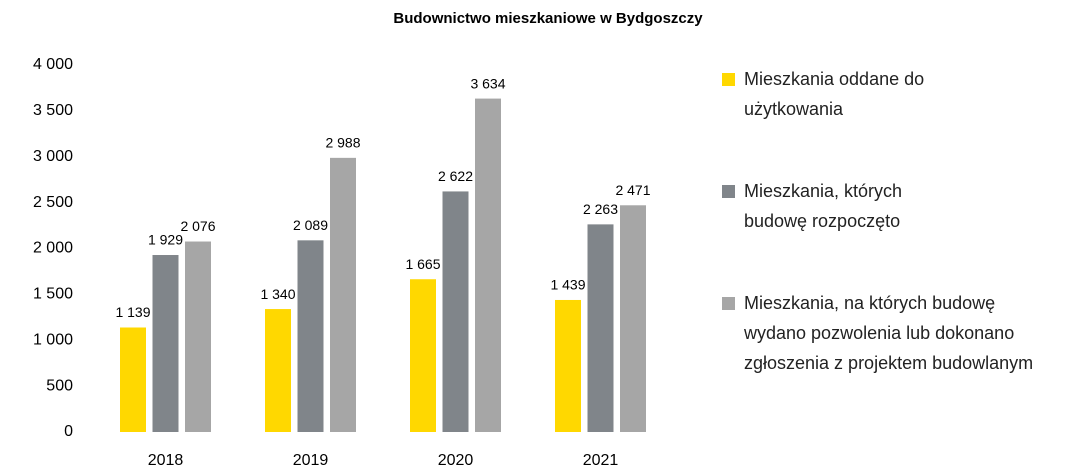 Image resolution: width=1068 pixels, height=471 pixels. What do you see at coordinates (165, 240) in the screenshot?
I see `value-label: 1 929` at bounding box center [165, 240].